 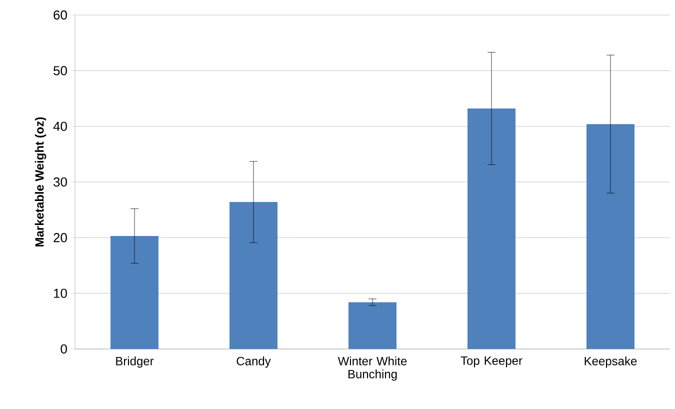 I want to click on x-tick-label: Top Keeper, so click(x=491, y=362).